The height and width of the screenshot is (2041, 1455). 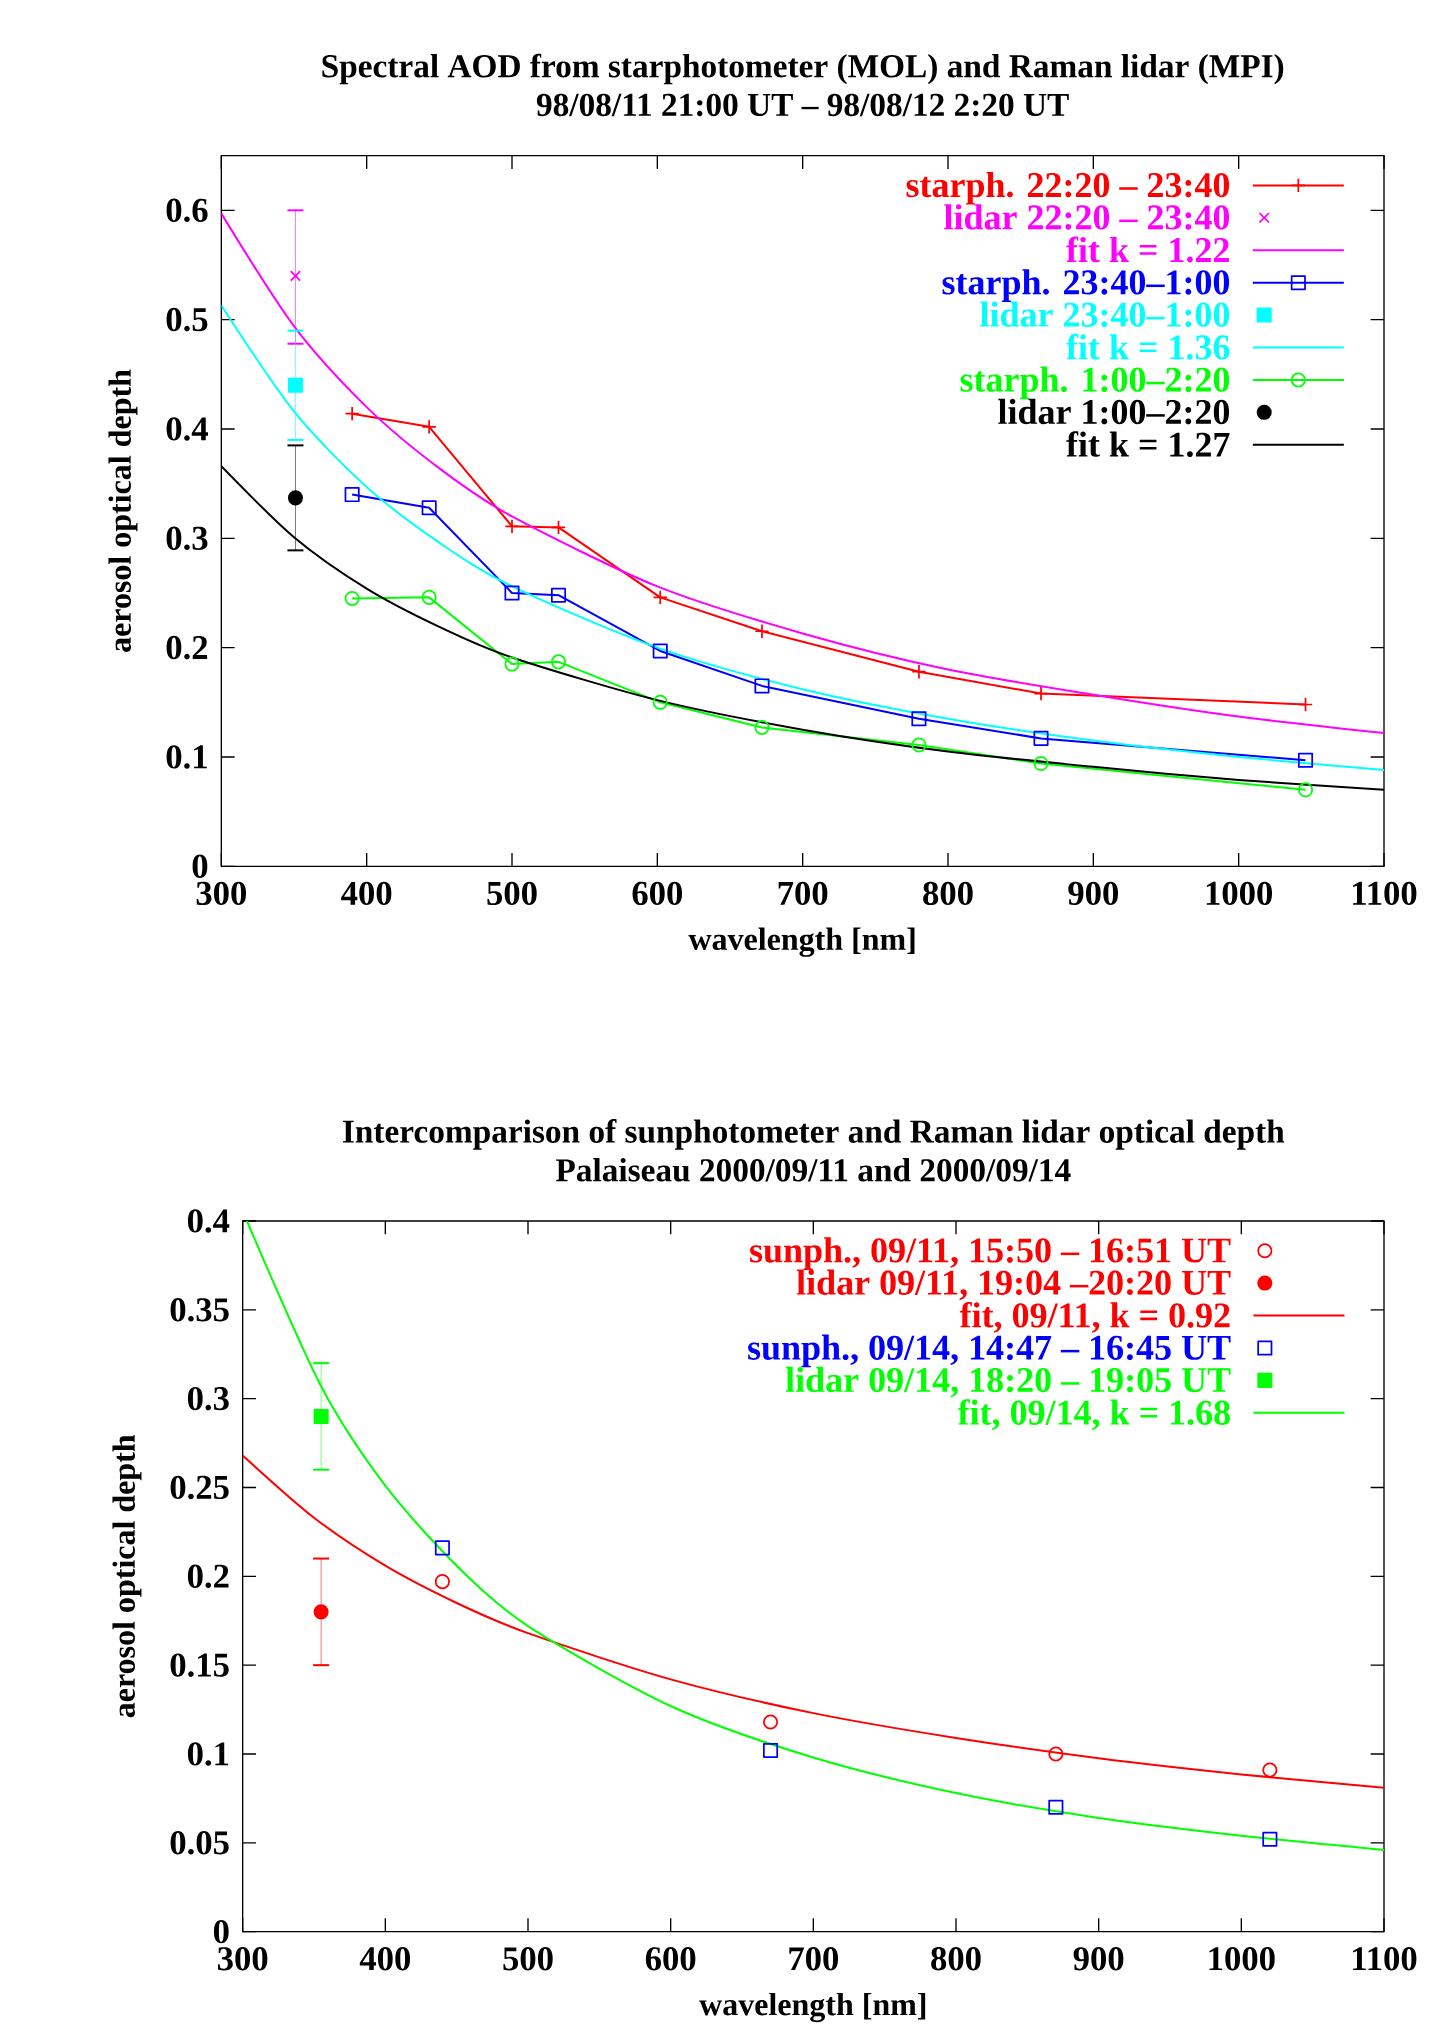 What do you see at coordinates (187, 319) in the screenshot?
I see `y-tick-label: 0.5` at bounding box center [187, 319].